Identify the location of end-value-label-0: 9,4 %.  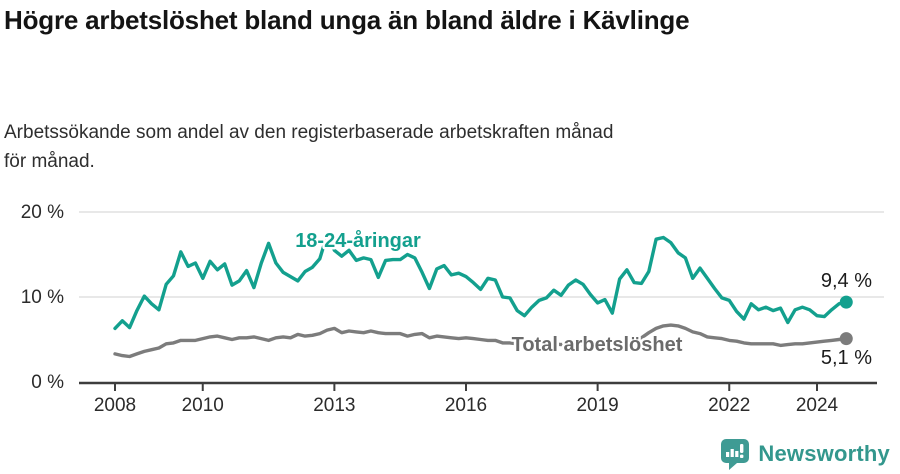
(846, 281).